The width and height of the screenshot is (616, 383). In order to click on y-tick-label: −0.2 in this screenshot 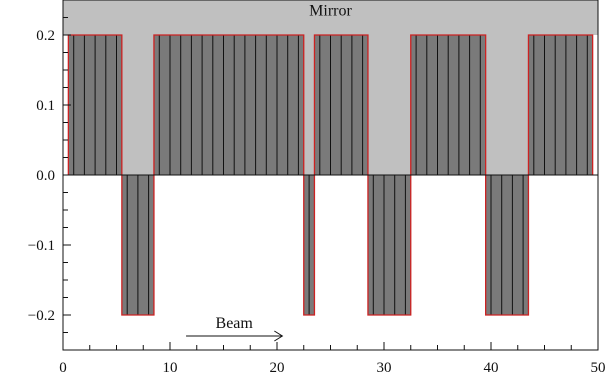, I will do `click(41, 316)`.